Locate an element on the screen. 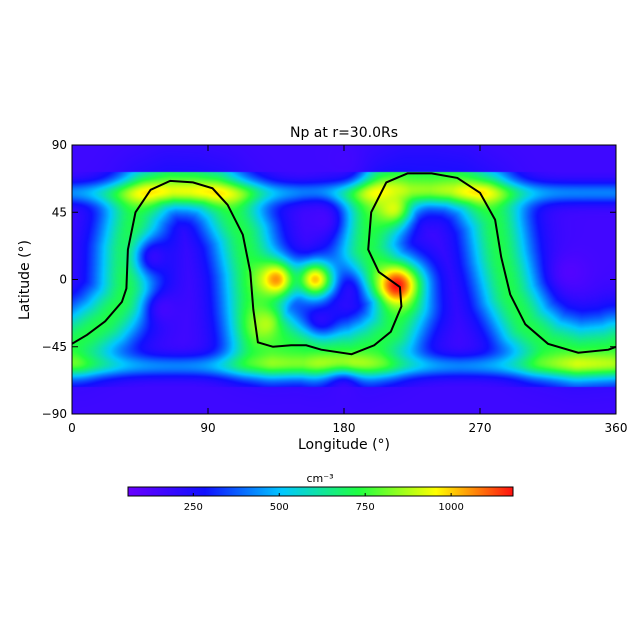  x-tick-label: 180 is located at coordinates (344, 428).